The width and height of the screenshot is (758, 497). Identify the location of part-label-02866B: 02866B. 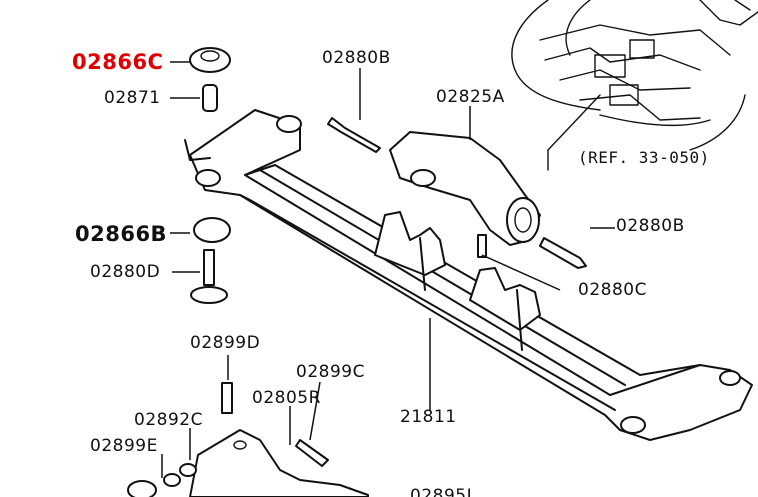
(121, 234).